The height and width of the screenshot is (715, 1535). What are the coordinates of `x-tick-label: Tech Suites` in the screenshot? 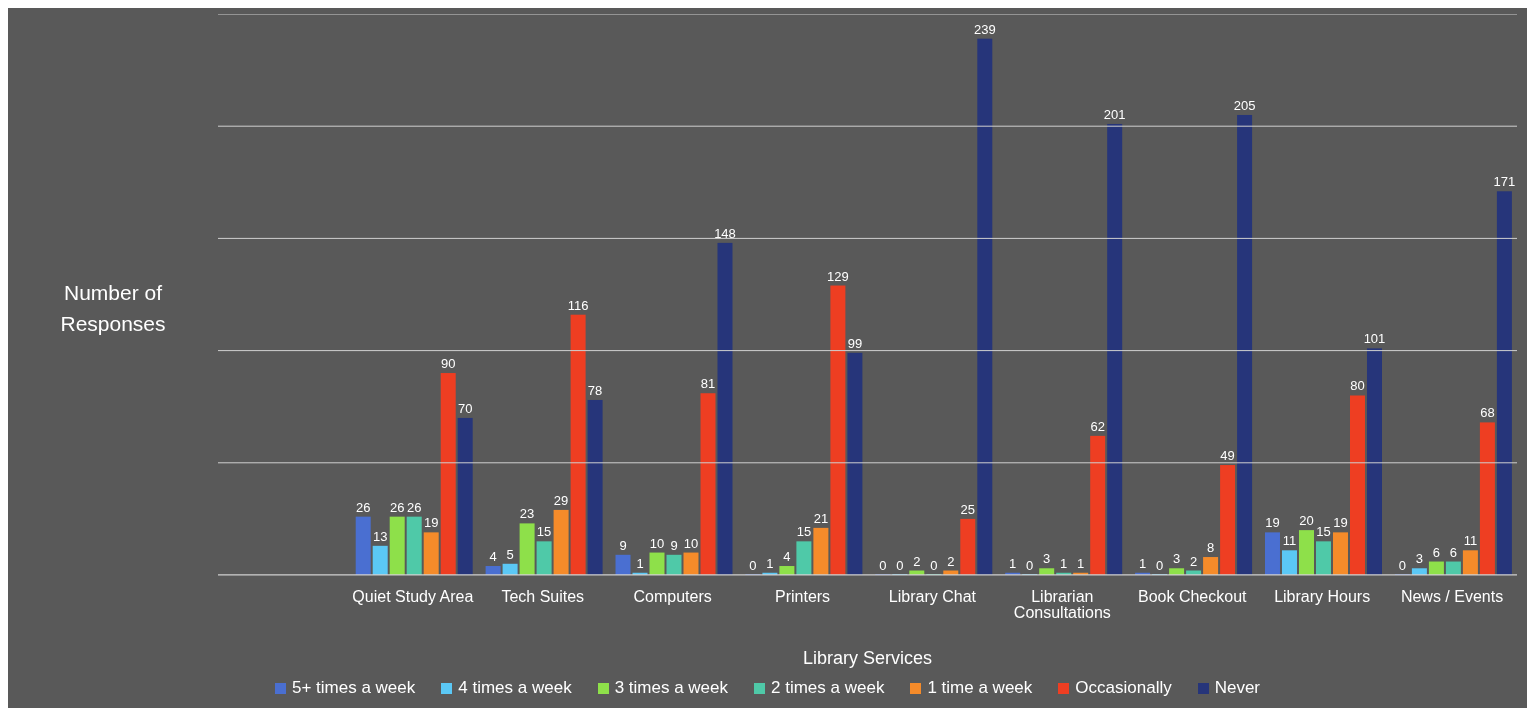 It's located at (543, 597).